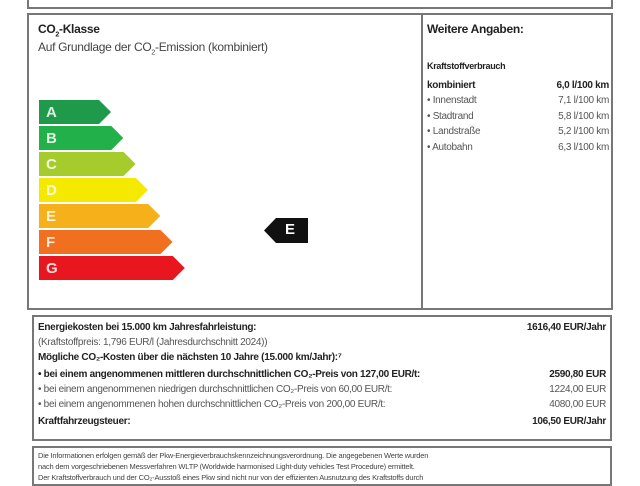  I want to click on co2-class-title: CO2-Klasse, so click(69, 30).